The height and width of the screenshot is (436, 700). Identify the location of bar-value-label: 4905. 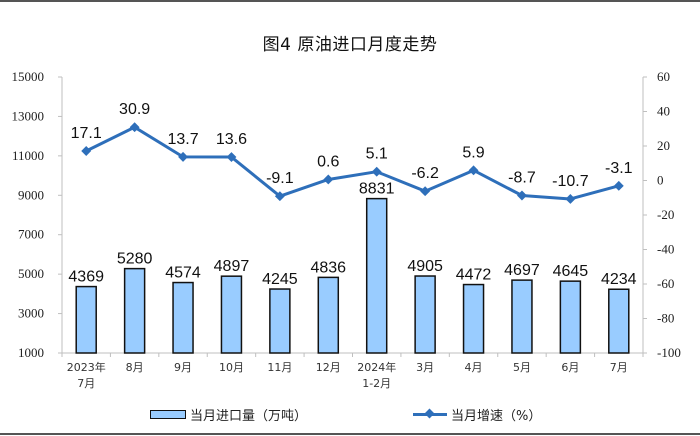
(425, 266).